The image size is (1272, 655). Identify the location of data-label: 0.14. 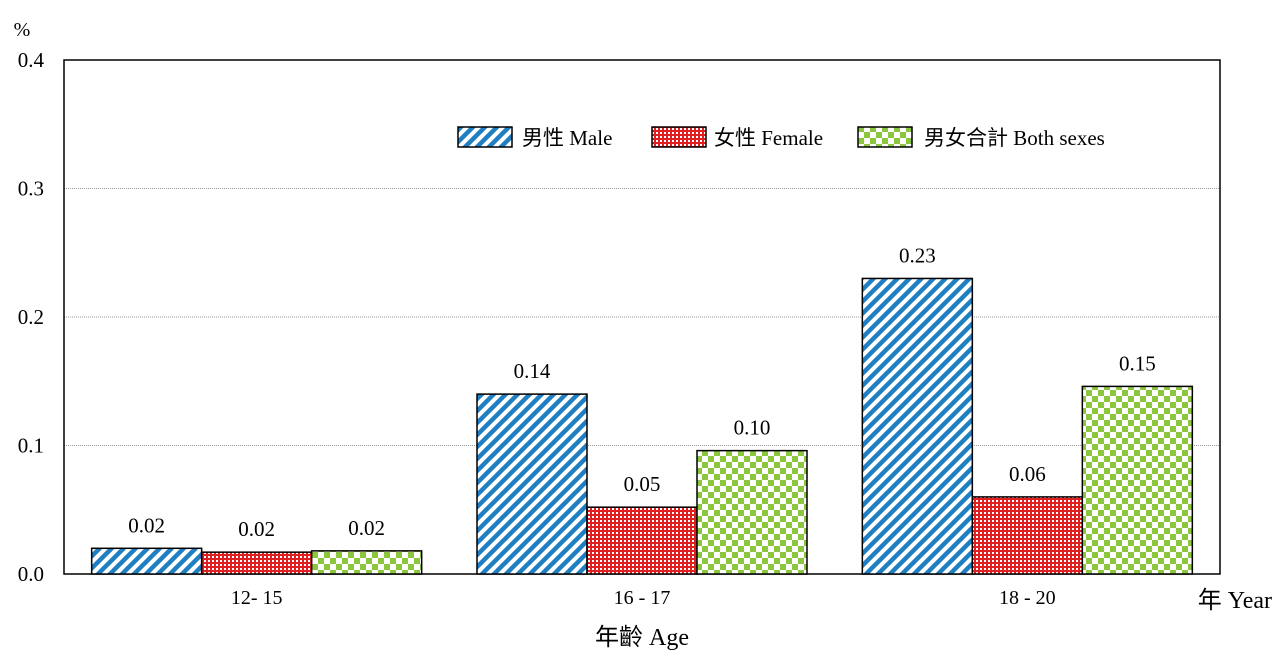
(532, 371).